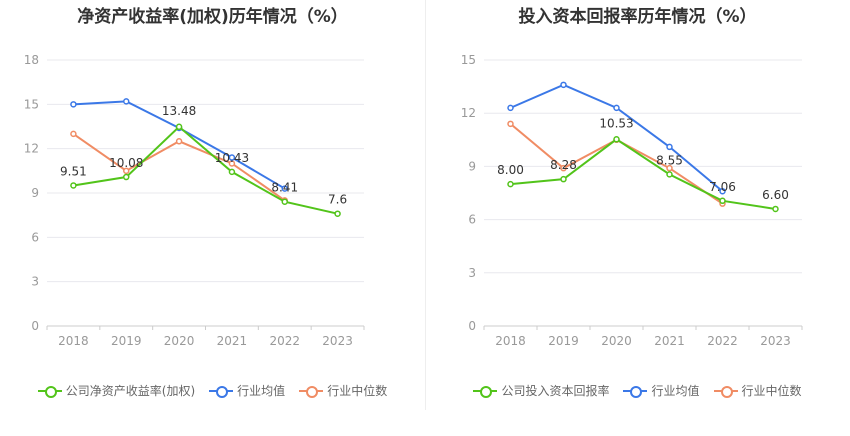 This screenshot has width=850, height=436. Describe the element at coordinates (510, 170) in the screenshot. I see `data-label: 8.00` at that location.